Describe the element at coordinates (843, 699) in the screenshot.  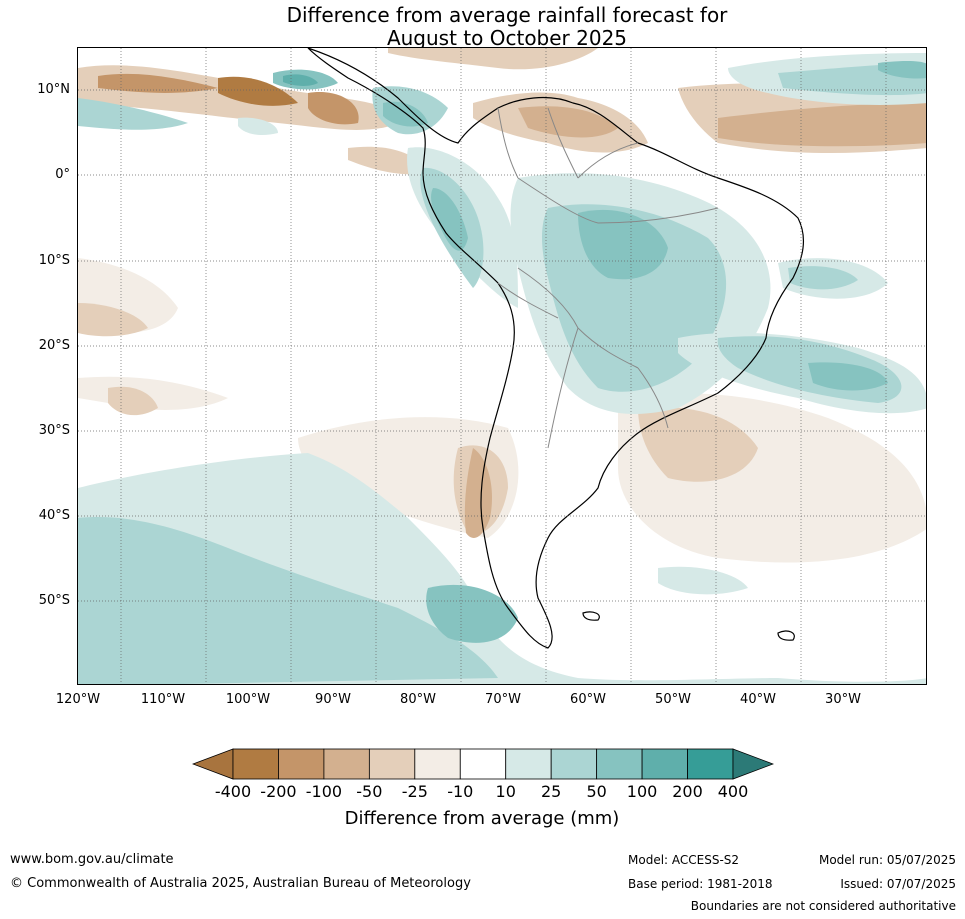
I see `lon-label-30w: 30°W` at that location.